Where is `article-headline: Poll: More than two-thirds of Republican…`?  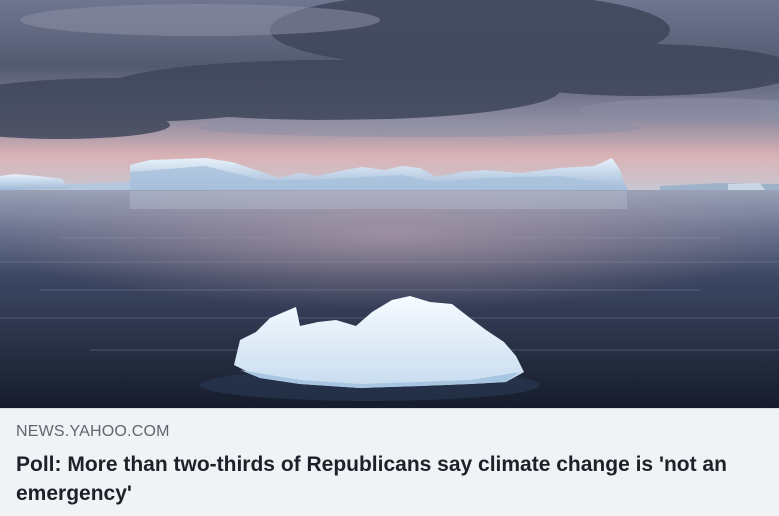
article-headline: Poll: More than two-thirds of Republican… is located at coordinates (371, 479).